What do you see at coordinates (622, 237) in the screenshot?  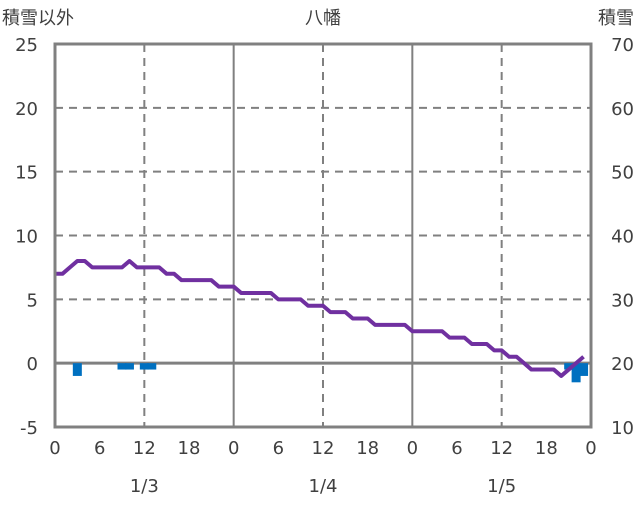 I see `right-tick-label: 40` at bounding box center [622, 237].